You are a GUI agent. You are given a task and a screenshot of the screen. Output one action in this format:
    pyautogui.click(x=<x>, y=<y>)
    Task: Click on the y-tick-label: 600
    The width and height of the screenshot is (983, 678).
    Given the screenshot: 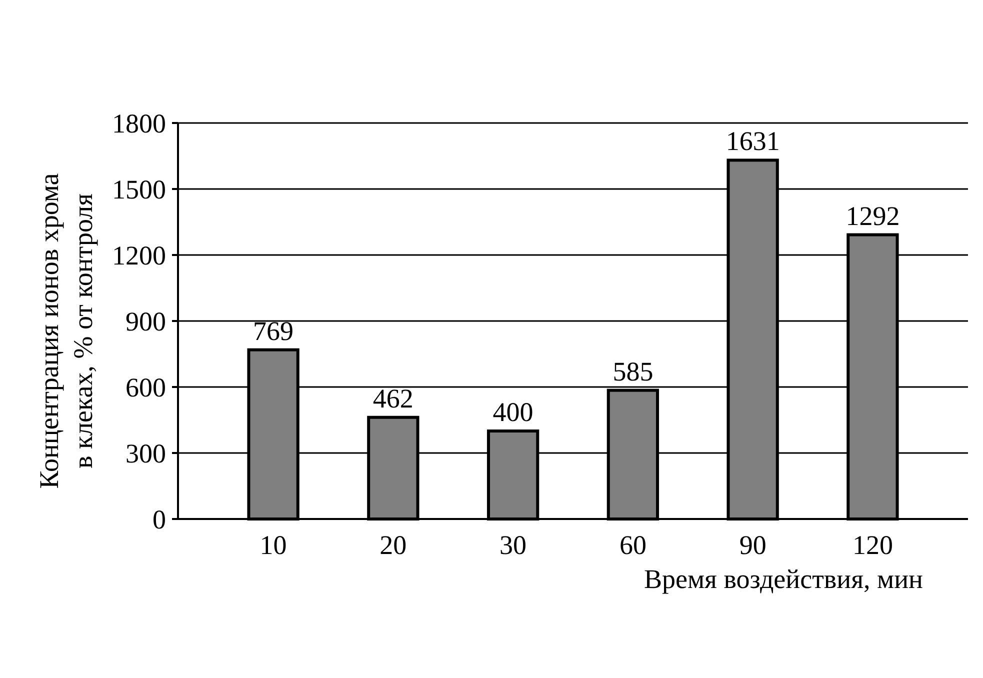 What is the action you would take?
    pyautogui.click(x=146, y=387)
    